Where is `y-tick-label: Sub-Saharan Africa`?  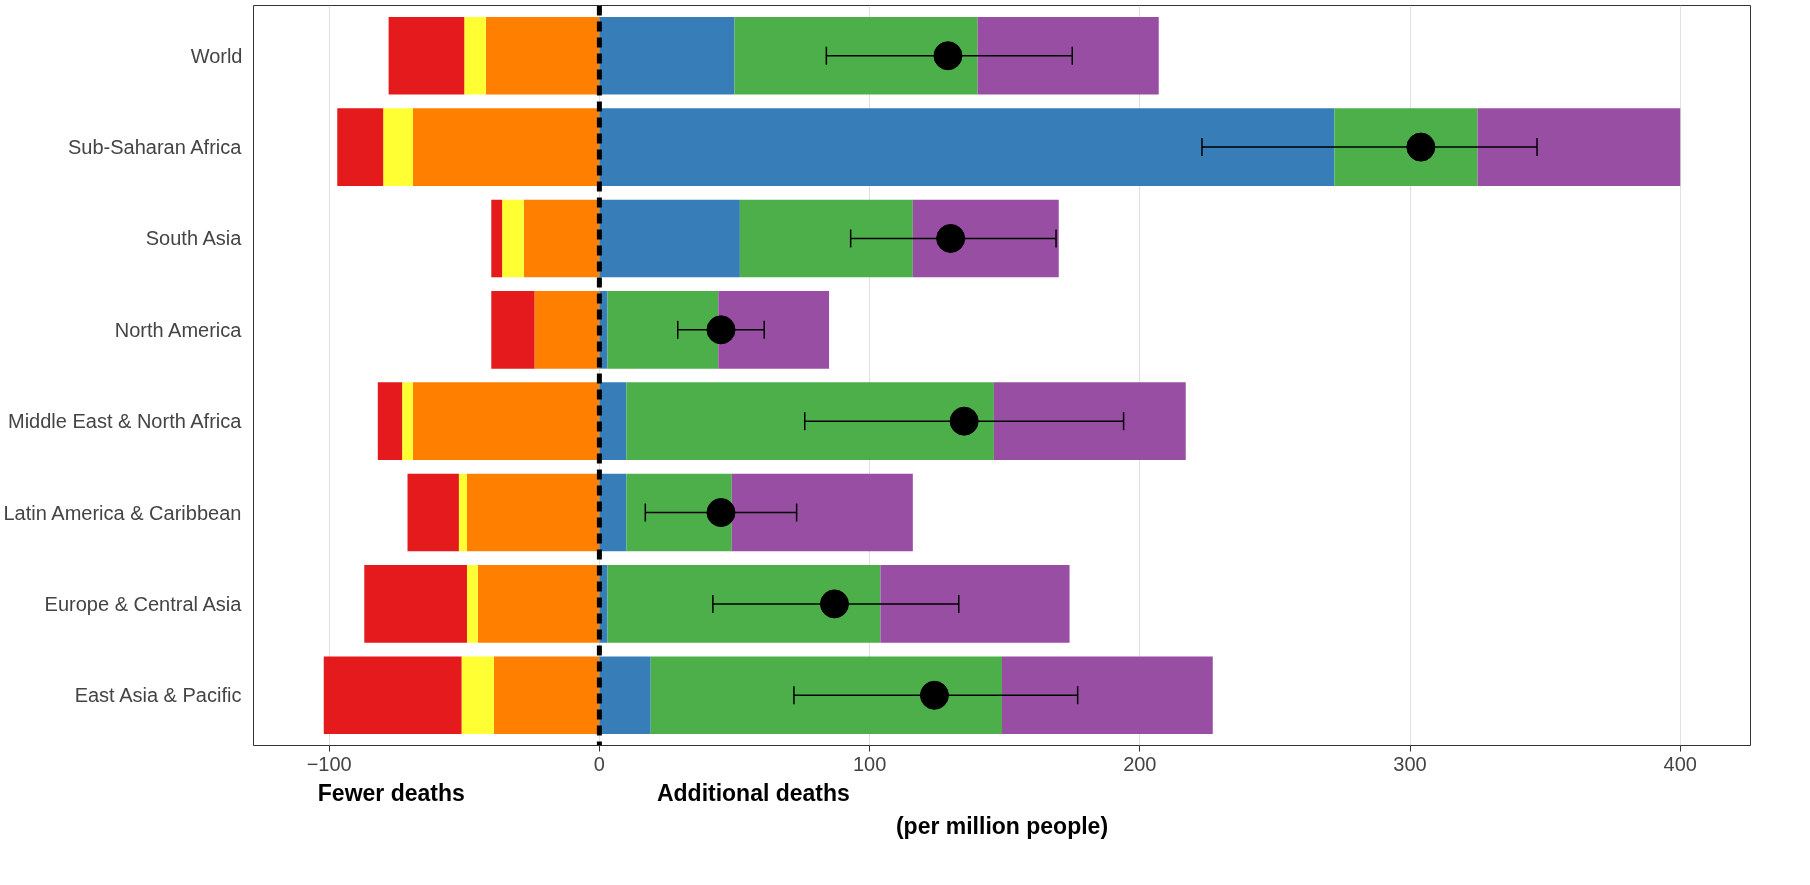 y-tick-label: Sub-Saharan Africa is located at coordinates (155, 147).